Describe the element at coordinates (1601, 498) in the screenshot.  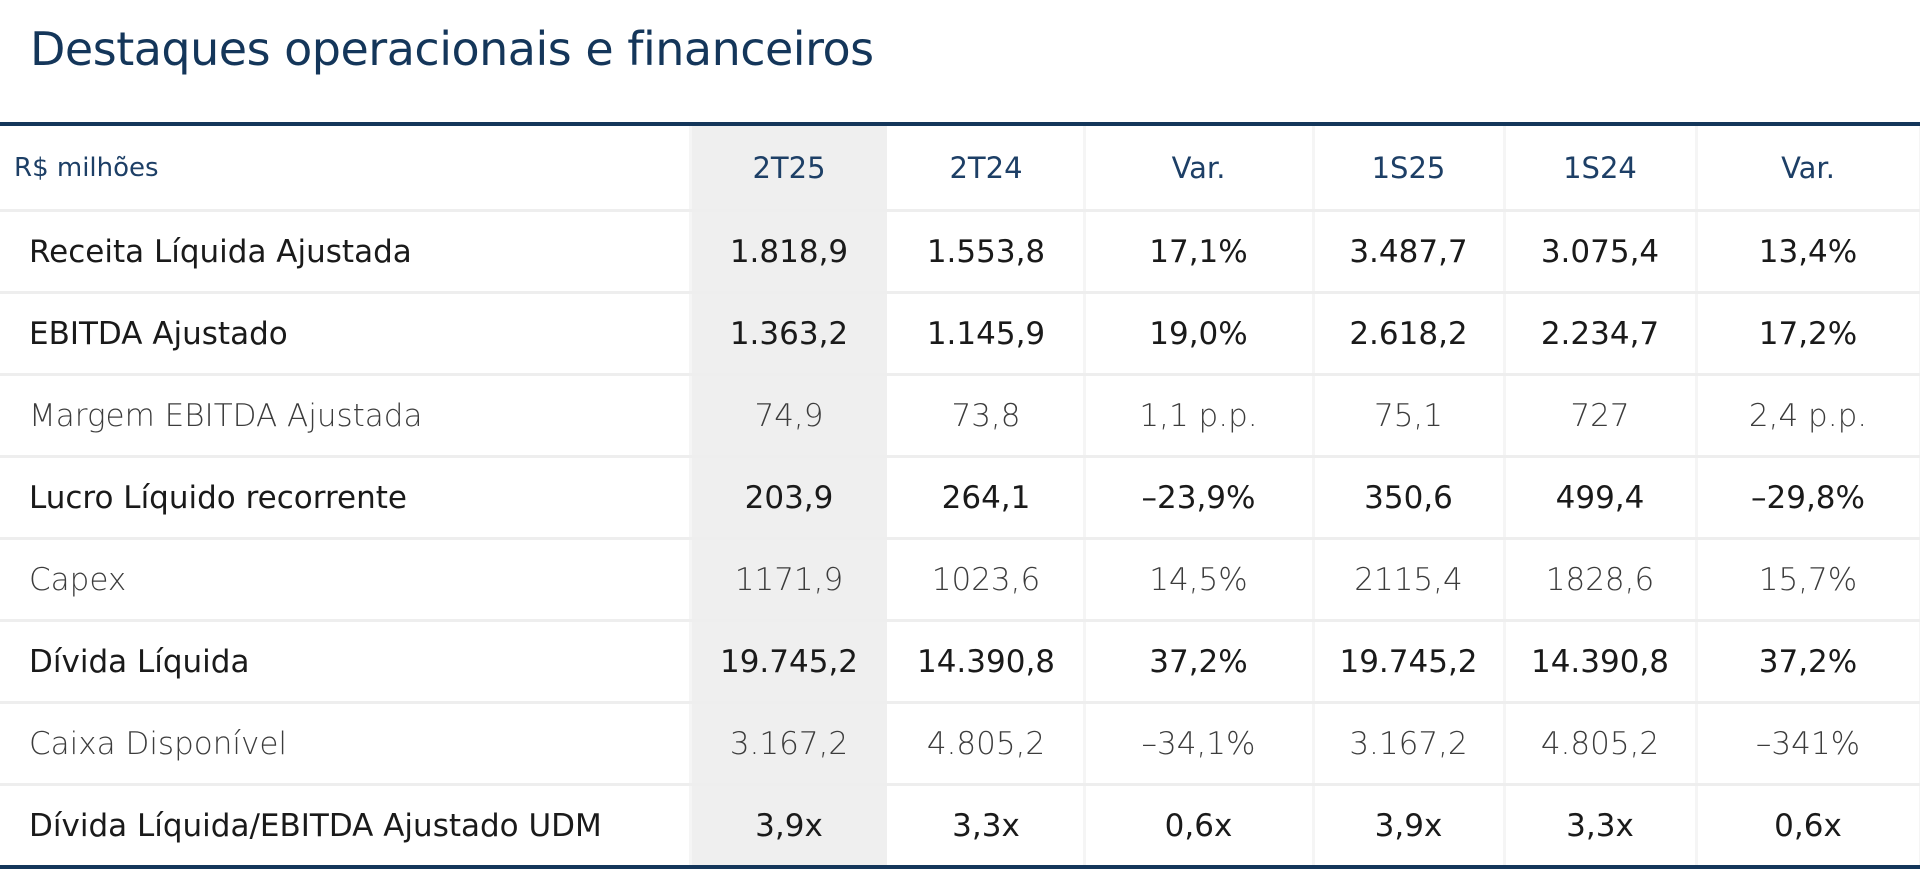
I see `cell: 499,4` at that location.